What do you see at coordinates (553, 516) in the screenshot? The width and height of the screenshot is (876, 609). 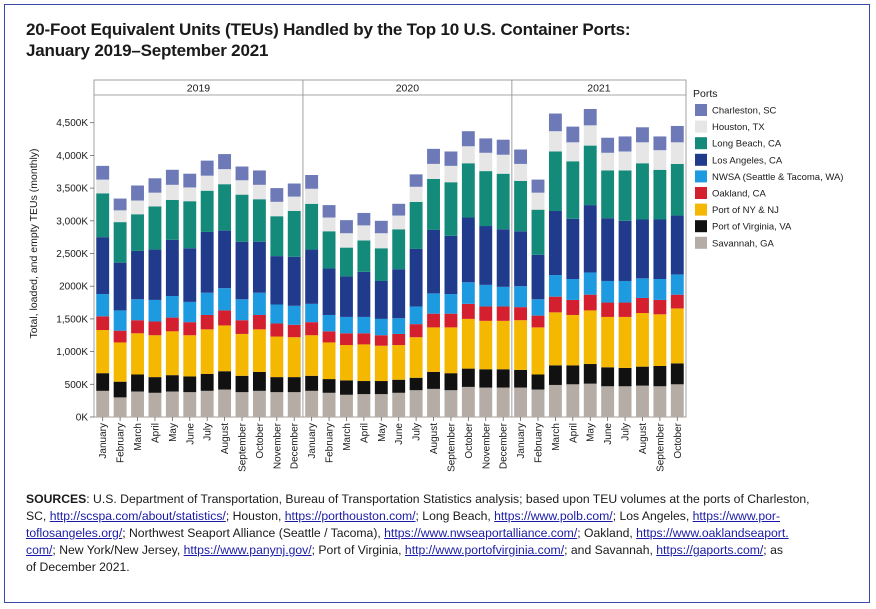 I see `link-long-beach: https://www.polb.com/` at bounding box center [553, 516].